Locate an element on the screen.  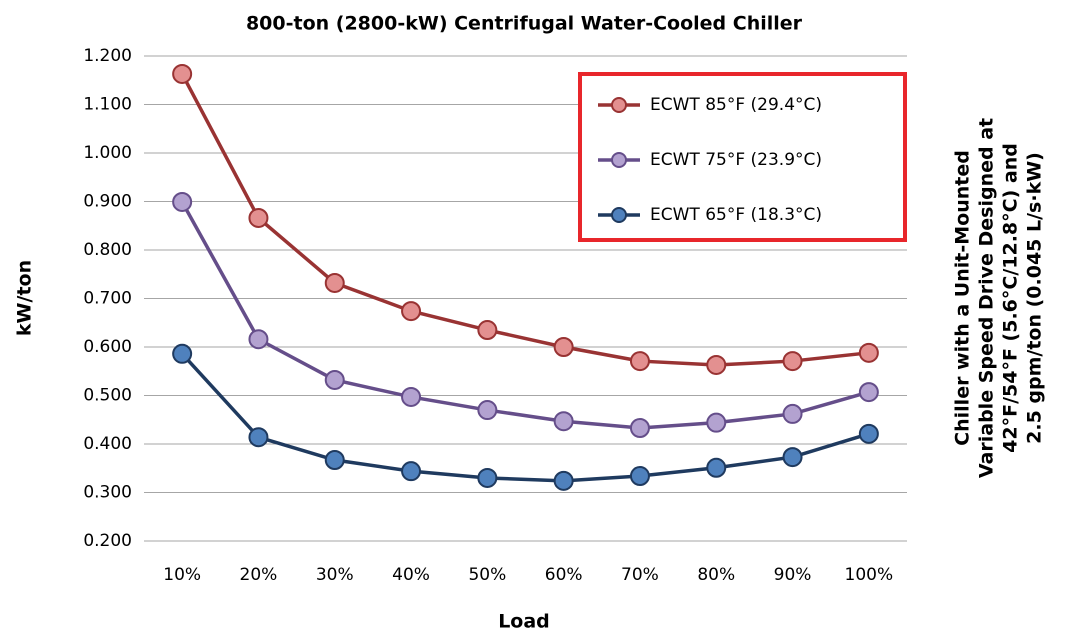
y-tick-label: 0.700 is located at coordinates (107, 299).